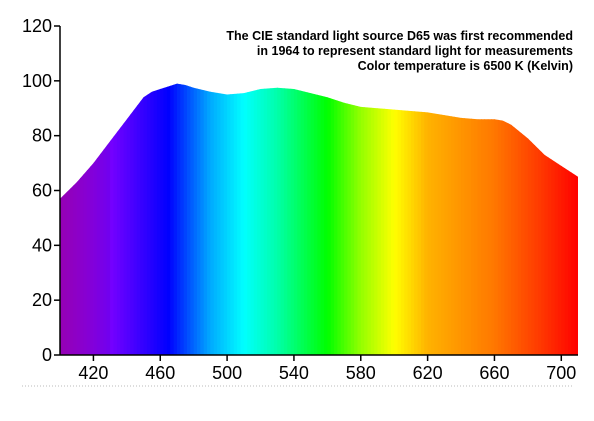 The image size is (594, 421). Describe the element at coordinates (42, 136) in the screenshot. I see `y-tick-label: 80` at that location.